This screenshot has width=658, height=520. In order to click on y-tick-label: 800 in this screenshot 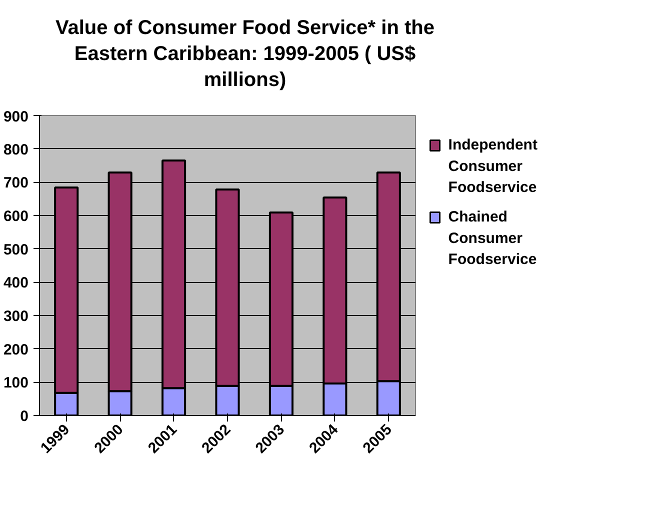, I will do `click(16, 149)`.